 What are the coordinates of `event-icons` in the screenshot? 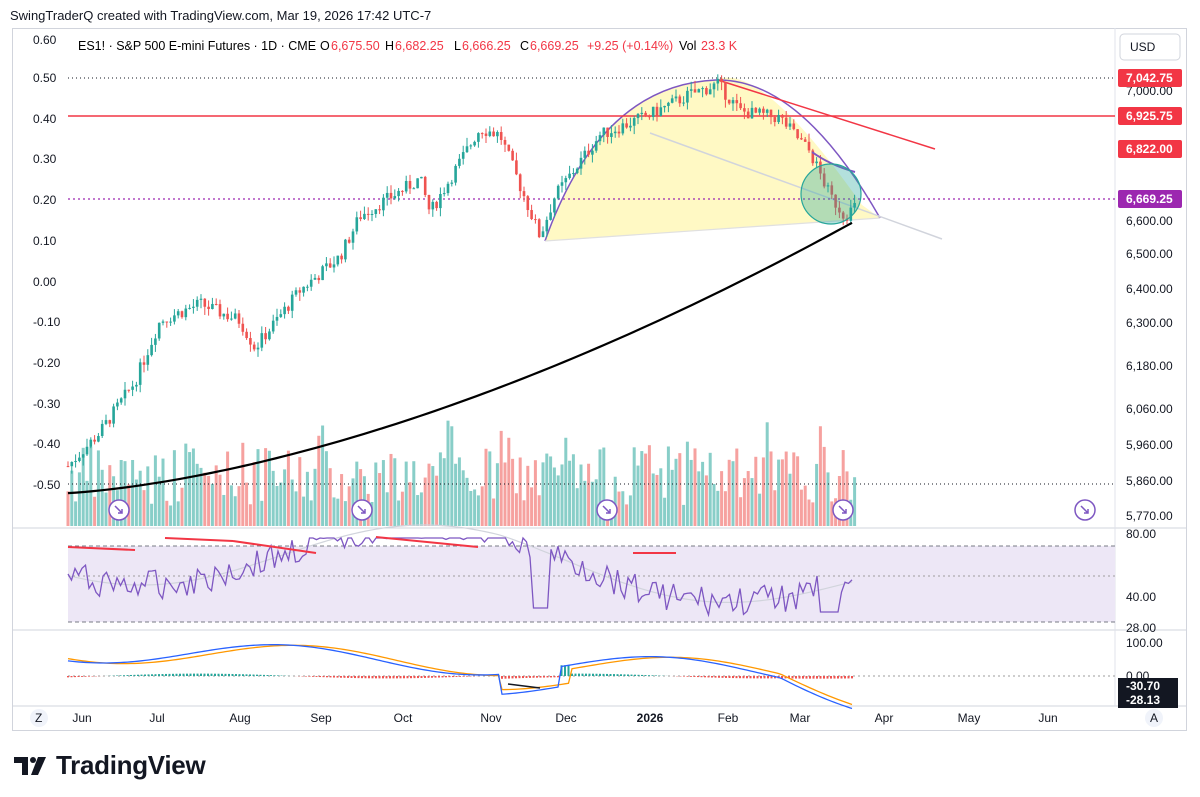 It's located at (602, 510).